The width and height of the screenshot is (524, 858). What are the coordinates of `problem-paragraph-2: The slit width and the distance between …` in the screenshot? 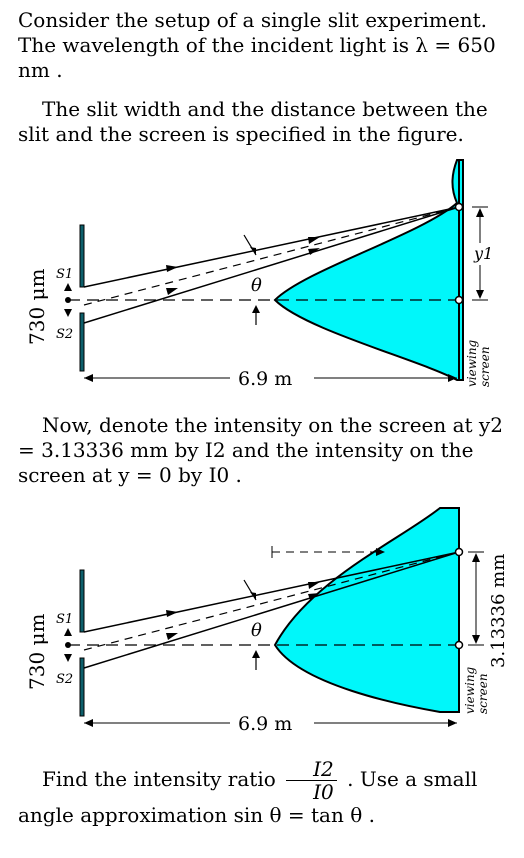 It's located at (263, 122).